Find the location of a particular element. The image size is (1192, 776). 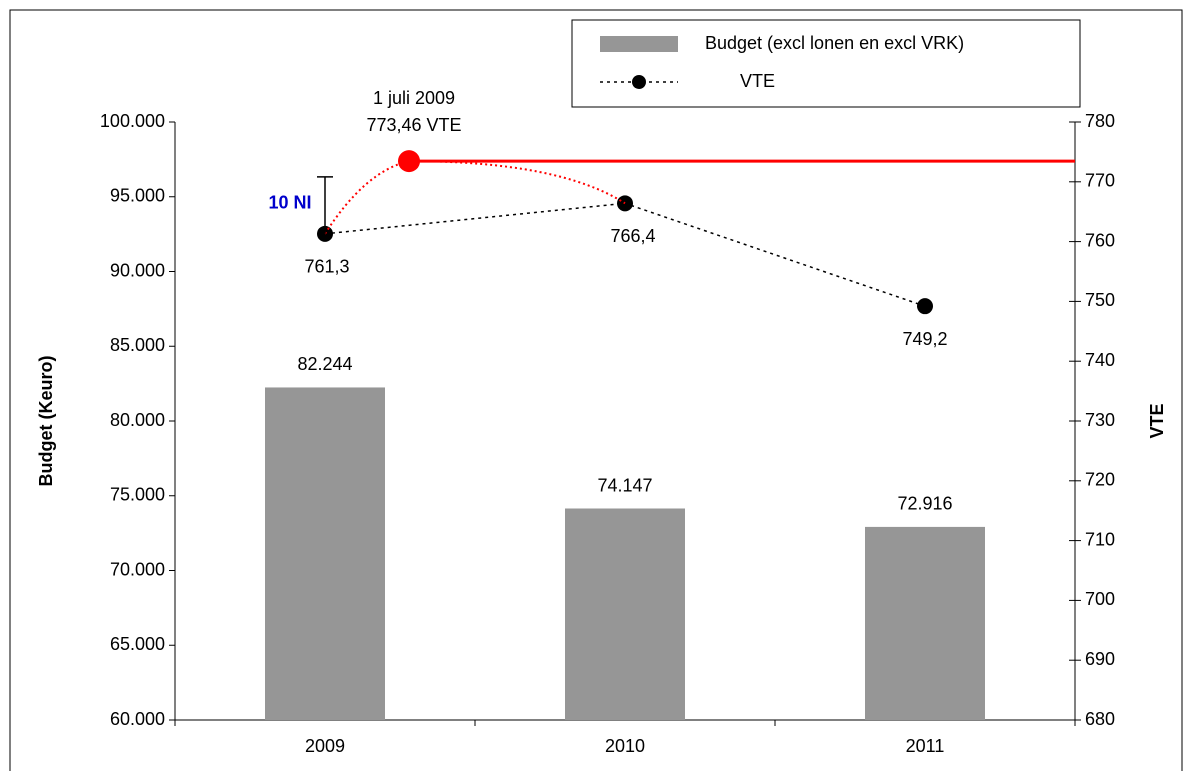

x-tick-label: 2010 is located at coordinates (625, 746).